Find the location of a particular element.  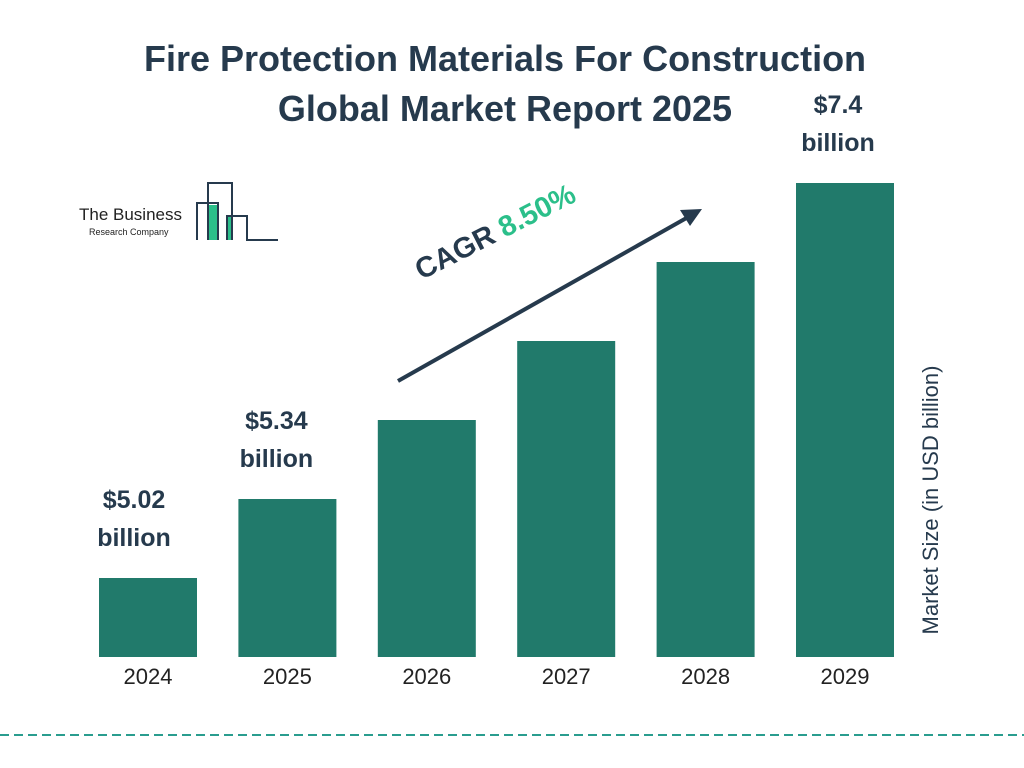

data-label: $7.4 billion is located at coordinates (838, 124).